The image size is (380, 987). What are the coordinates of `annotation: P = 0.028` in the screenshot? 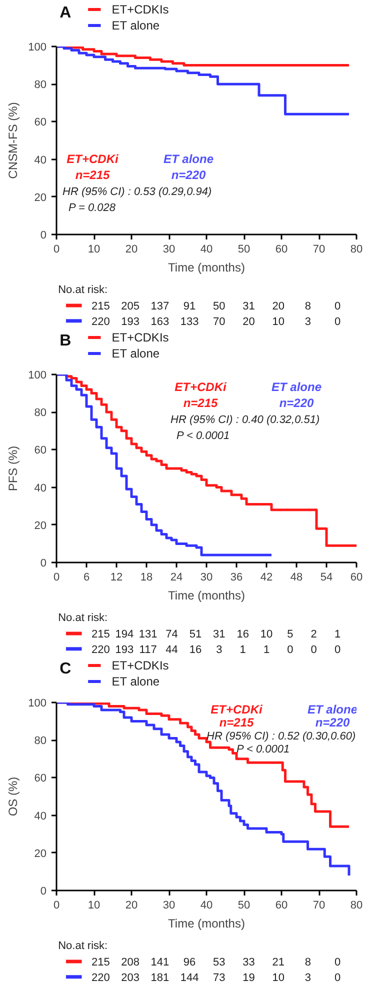 It's located at (92, 208).